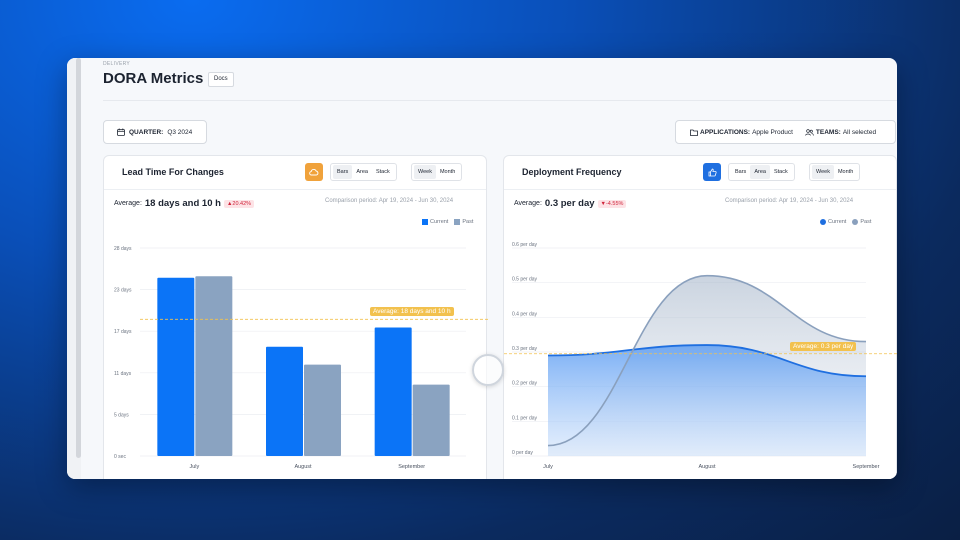  Describe the element at coordinates (612, 203) in the screenshot. I see `delta-badge: ▼-4.55%` at that location.